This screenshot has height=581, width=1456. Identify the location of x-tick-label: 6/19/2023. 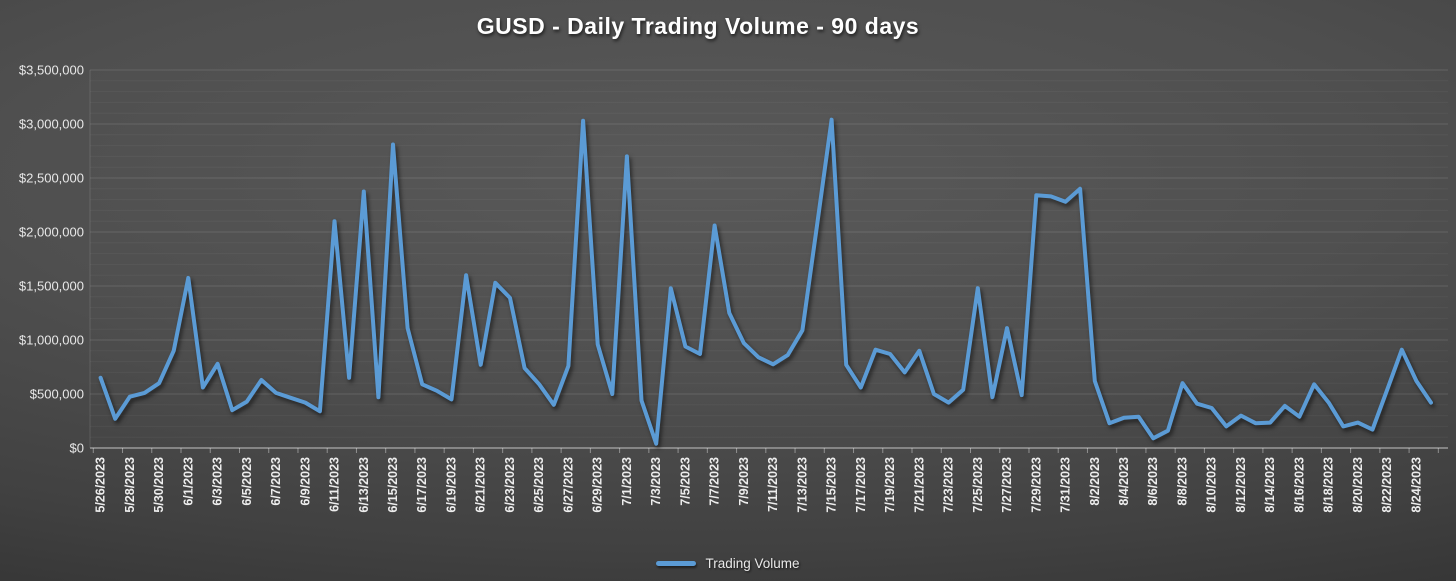
(451, 485).